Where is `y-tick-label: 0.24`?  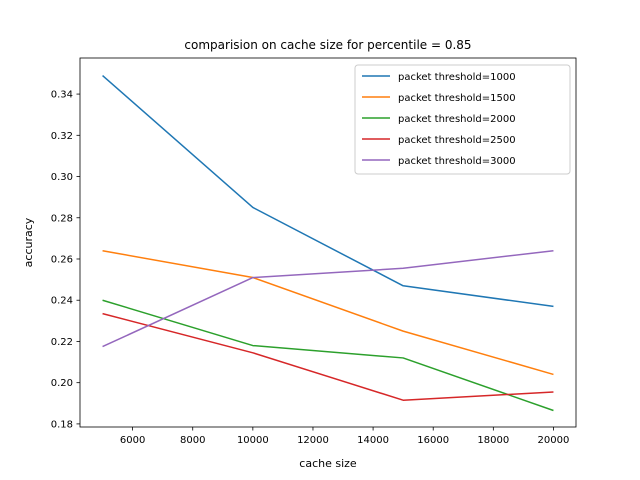
y-tick-label: 0.24 is located at coordinates (62, 301).